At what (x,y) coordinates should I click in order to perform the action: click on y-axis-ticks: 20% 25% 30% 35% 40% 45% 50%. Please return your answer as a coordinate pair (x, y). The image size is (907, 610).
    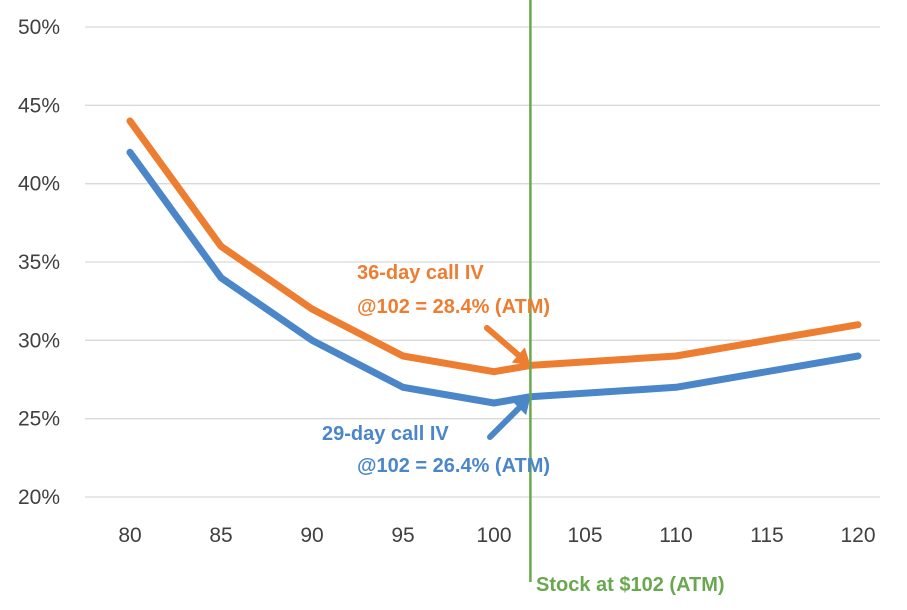
    Looking at the image, I should click on (39, 262).